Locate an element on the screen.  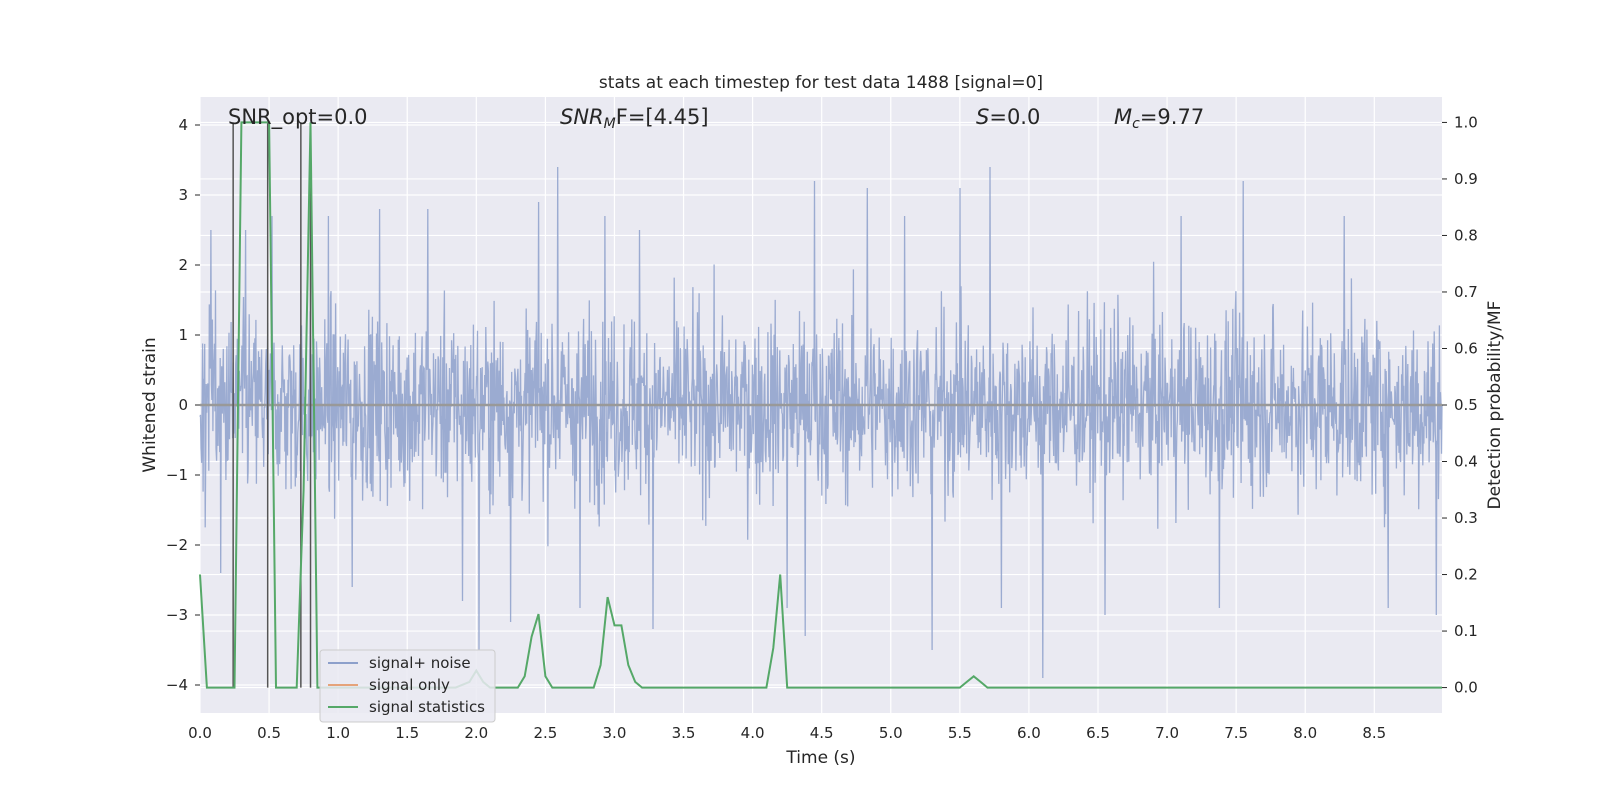
x-tick-label: 4.0 is located at coordinates (753, 733).